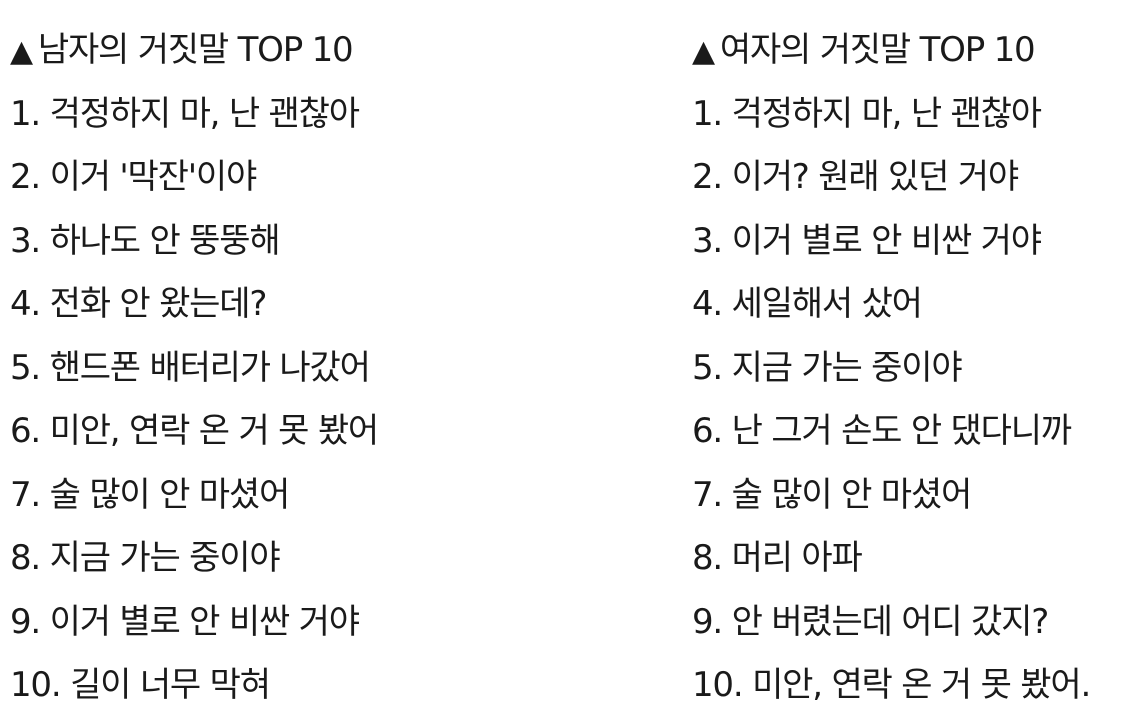  What do you see at coordinates (827, 367) in the screenshot?
I see `list-item: 5. 지금 가는 중이야` at bounding box center [827, 367].